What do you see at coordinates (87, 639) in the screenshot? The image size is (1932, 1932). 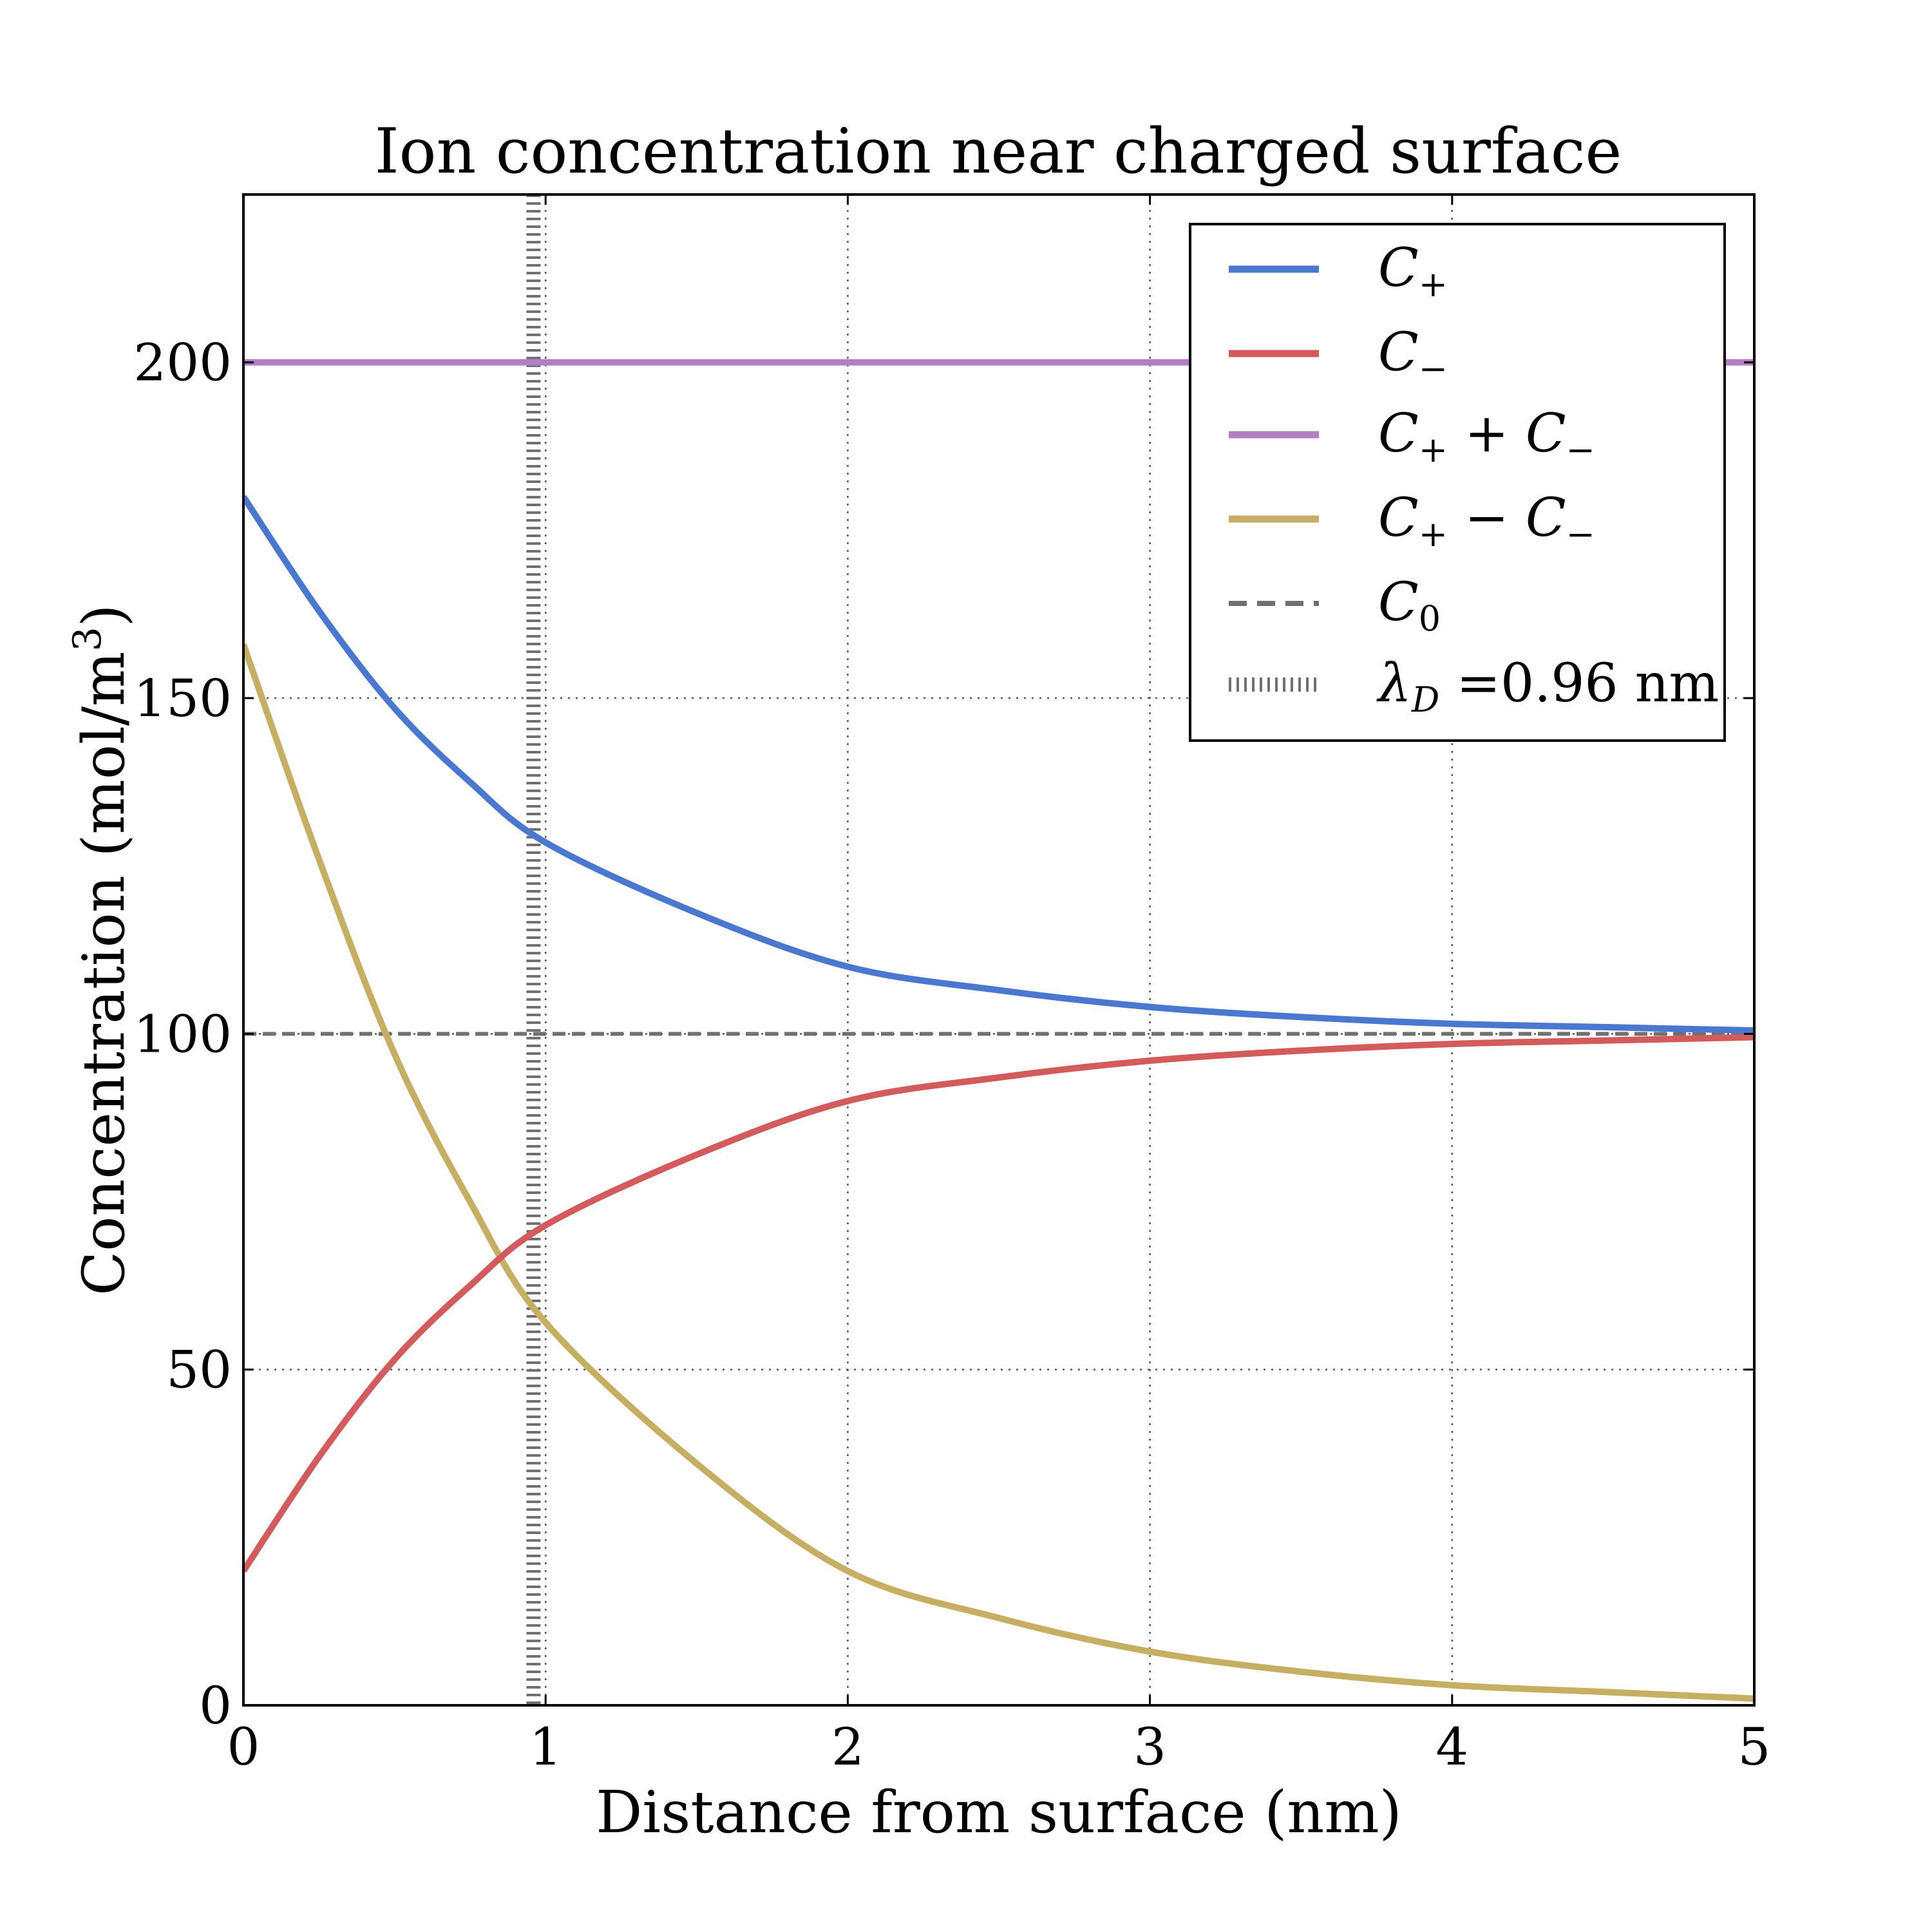 I see `y-axis-label-sup: 3` at bounding box center [87, 639].